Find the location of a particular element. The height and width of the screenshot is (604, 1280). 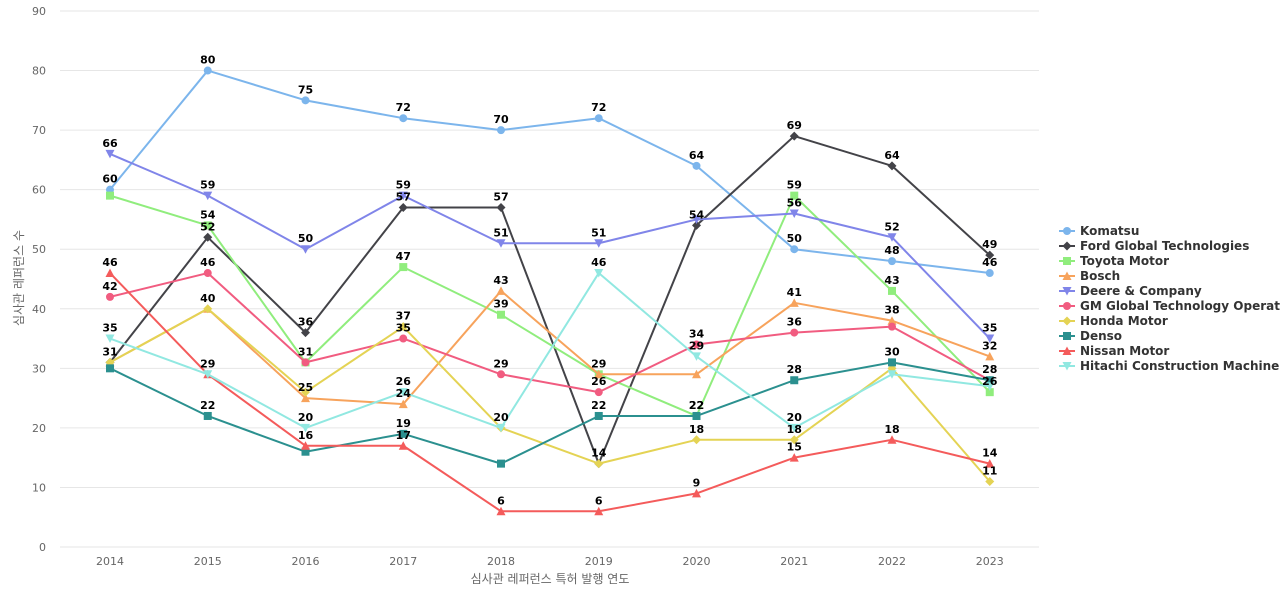

data-label: 42 is located at coordinates (109, 286).